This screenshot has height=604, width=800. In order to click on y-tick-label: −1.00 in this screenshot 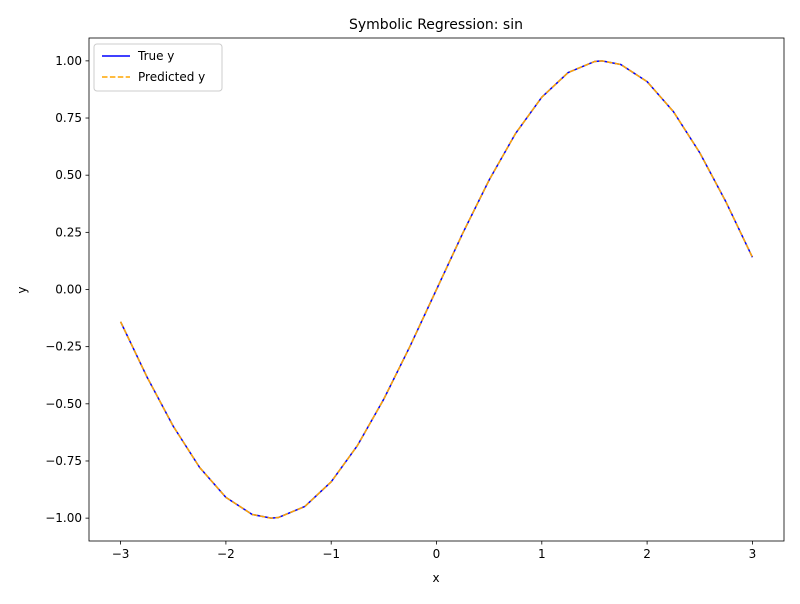, I will do `click(63, 518)`.